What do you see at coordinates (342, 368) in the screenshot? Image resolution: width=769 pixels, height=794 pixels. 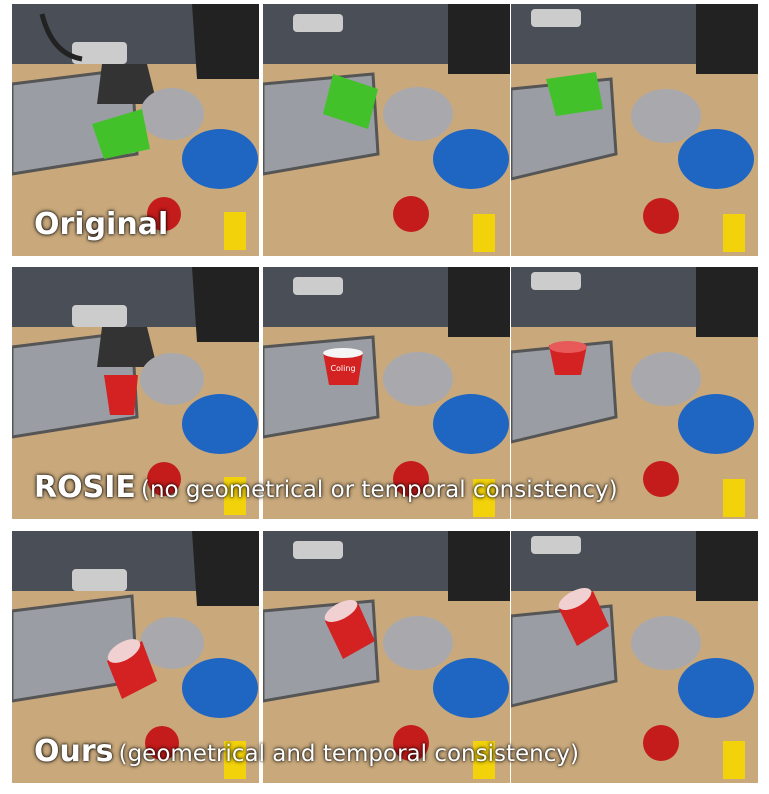 I see `svg-text: Coling` at bounding box center [342, 368].